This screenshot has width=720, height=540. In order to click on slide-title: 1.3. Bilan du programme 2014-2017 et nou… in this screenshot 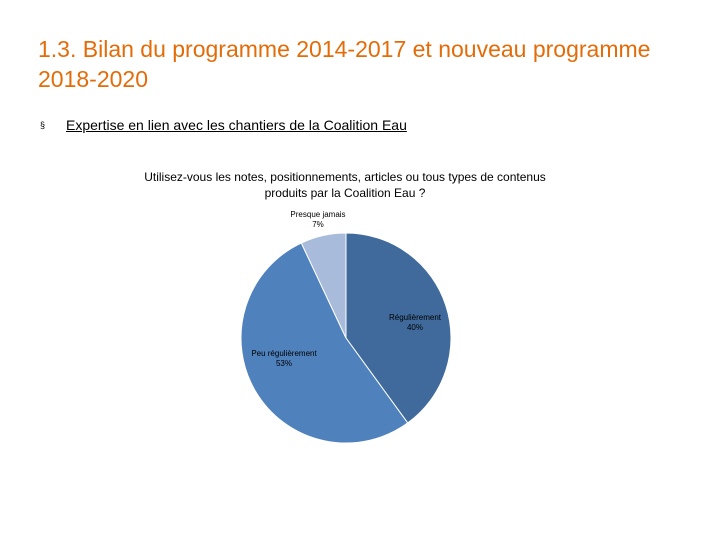, I will do `click(344, 64)`.